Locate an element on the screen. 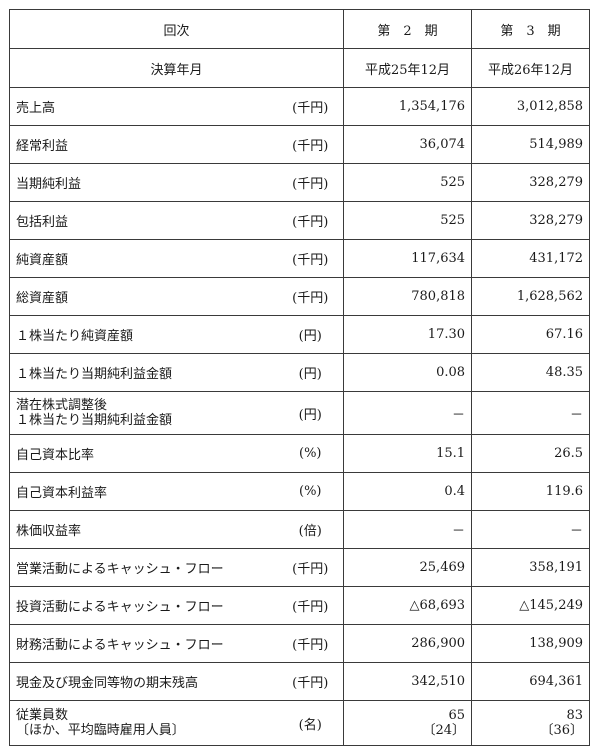 The height and width of the screenshot is (746, 600). fiscal-period-3: 平成26年12月 is located at coordinates (531, 68).